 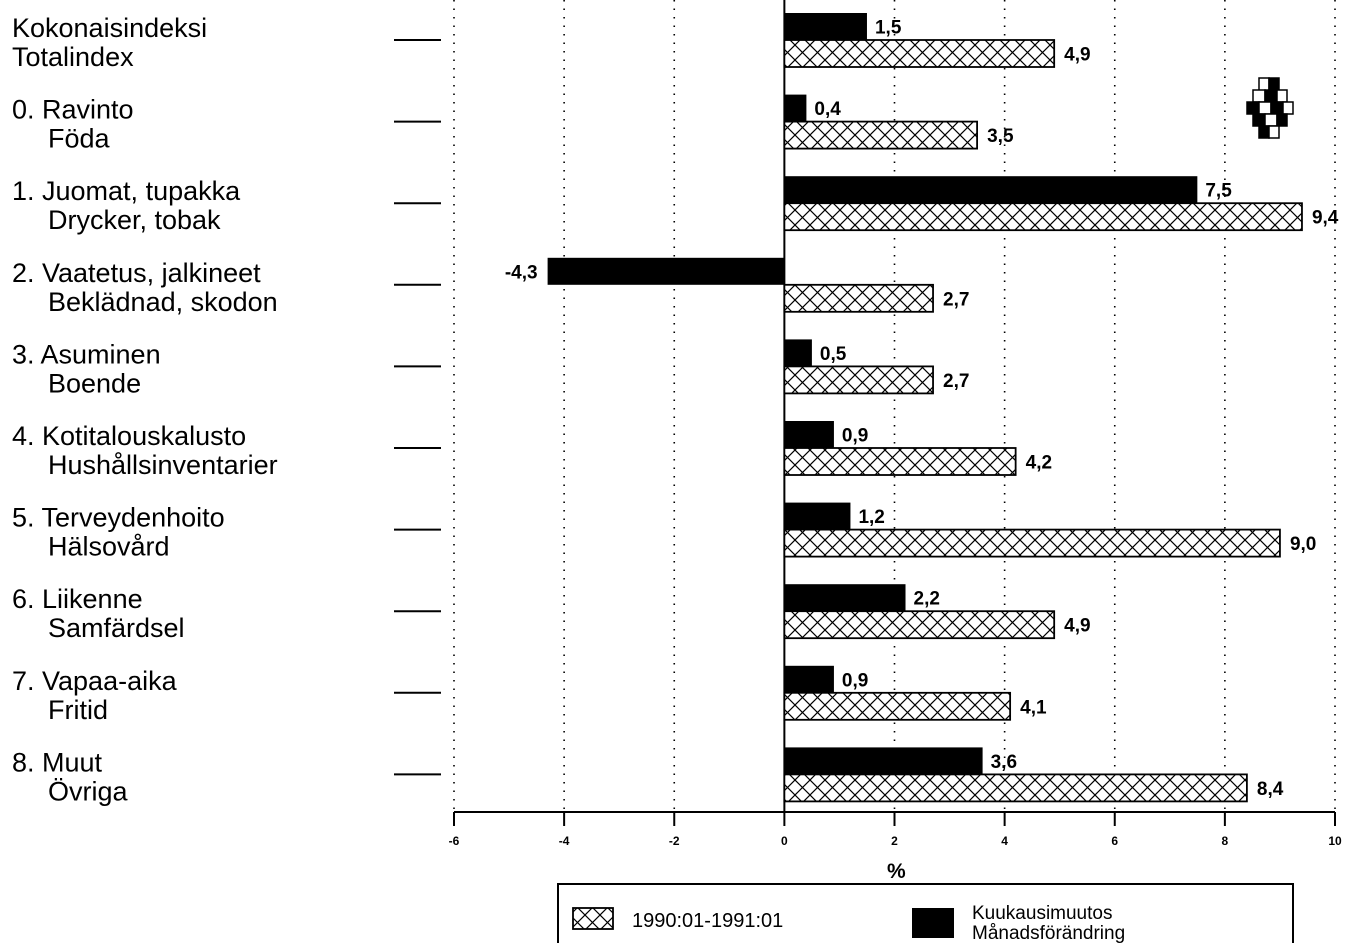 I want to click on x-axis-title: %, so click(x=896, y=871).